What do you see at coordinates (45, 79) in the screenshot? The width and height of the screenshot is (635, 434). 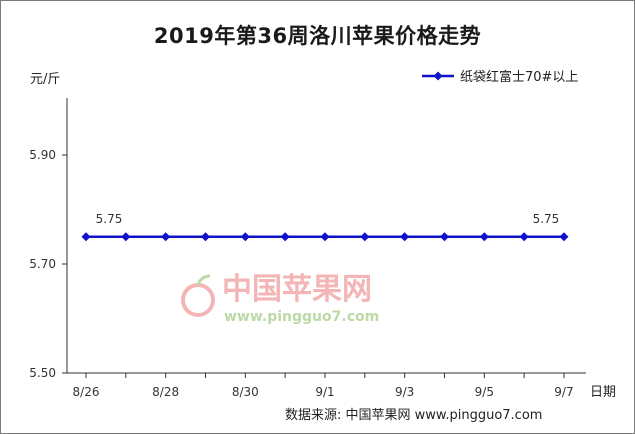 I see `y-axis-unit-label: 元/斤` at bounding box center [45, 79].